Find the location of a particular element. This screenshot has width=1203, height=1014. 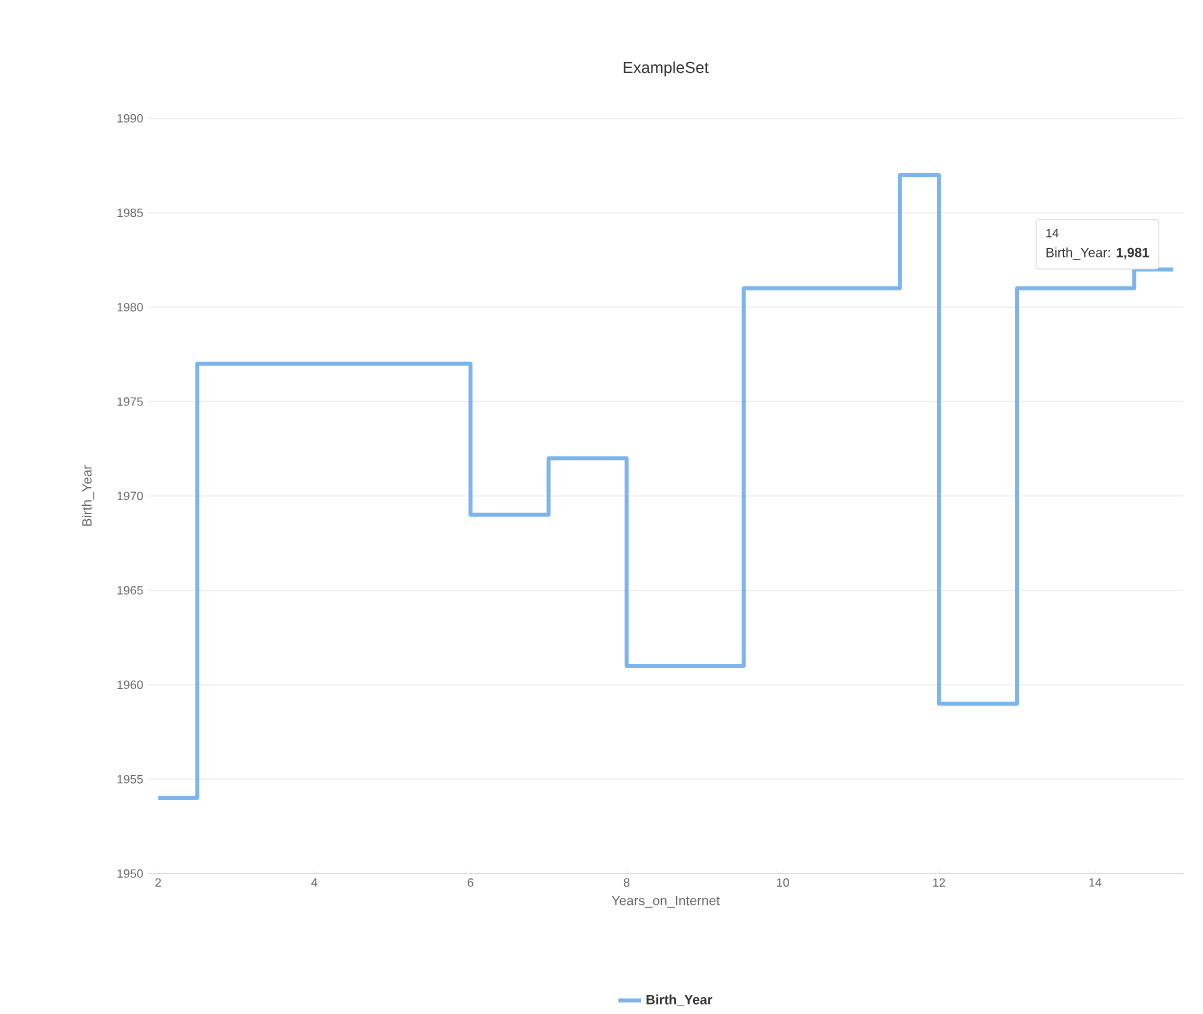

y-tick-label: 1990 is located at coordinates (130, 118).